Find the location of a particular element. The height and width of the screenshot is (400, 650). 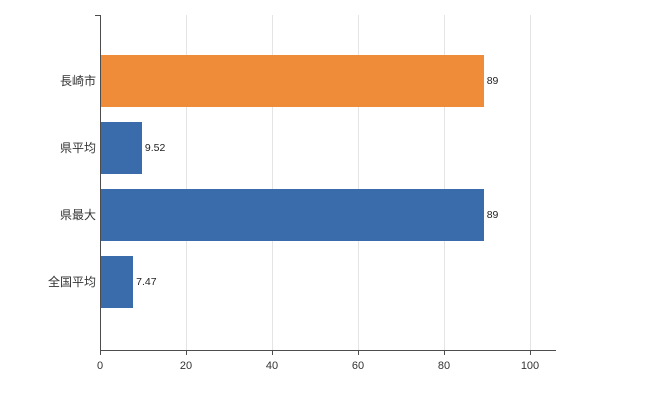

x-tick-label: 20 is located at coordinates (186, 366).